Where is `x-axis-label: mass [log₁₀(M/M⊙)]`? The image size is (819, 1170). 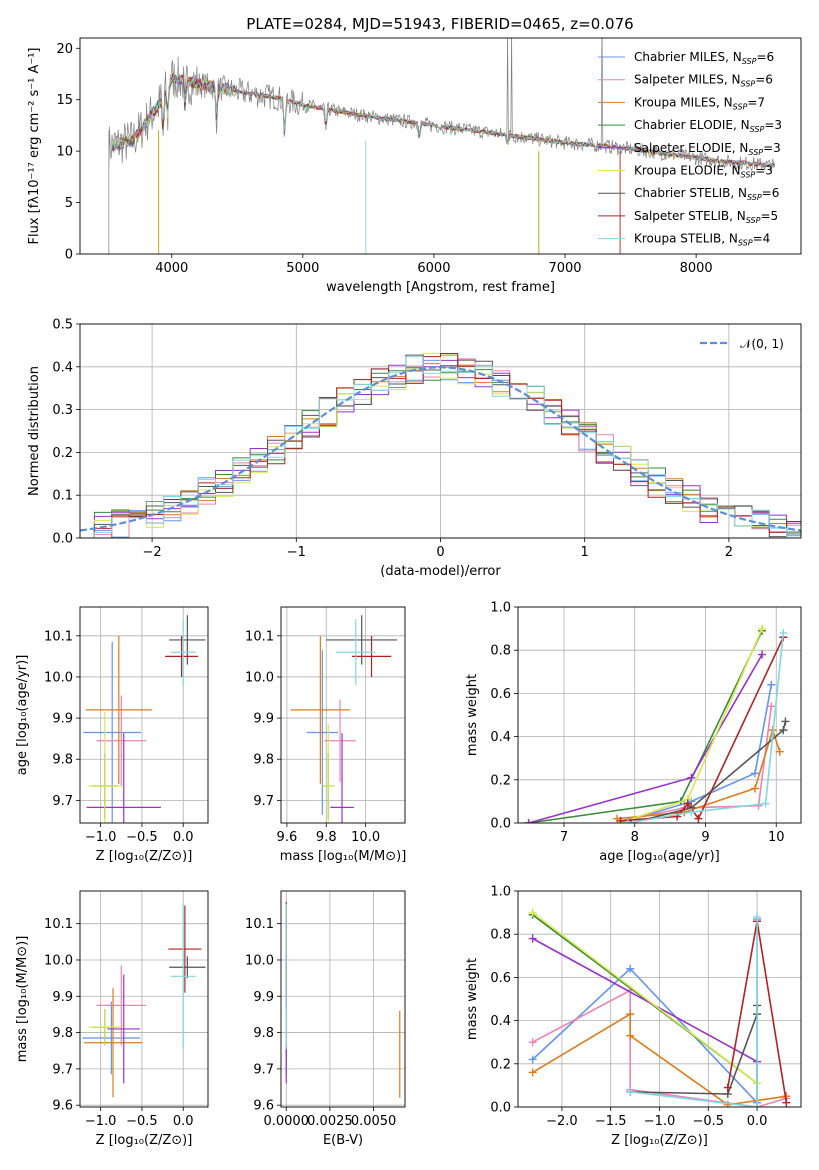
x-axis-label: mass [log₁₀(M/M⊙)] is located at coordinates (343, 856).